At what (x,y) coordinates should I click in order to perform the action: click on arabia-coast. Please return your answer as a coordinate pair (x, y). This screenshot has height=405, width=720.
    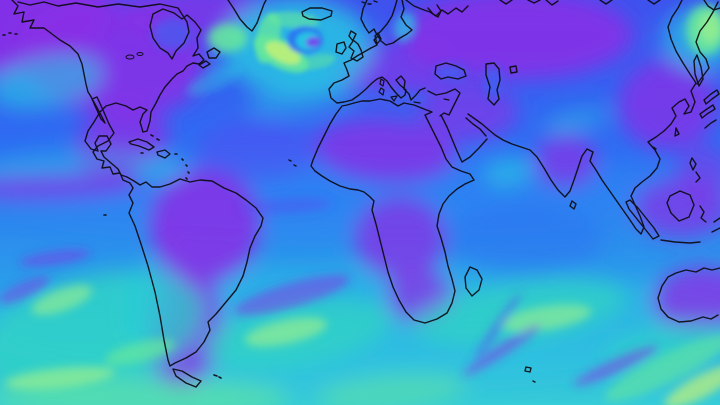
    Looking at the image, I should click on (464, 138).